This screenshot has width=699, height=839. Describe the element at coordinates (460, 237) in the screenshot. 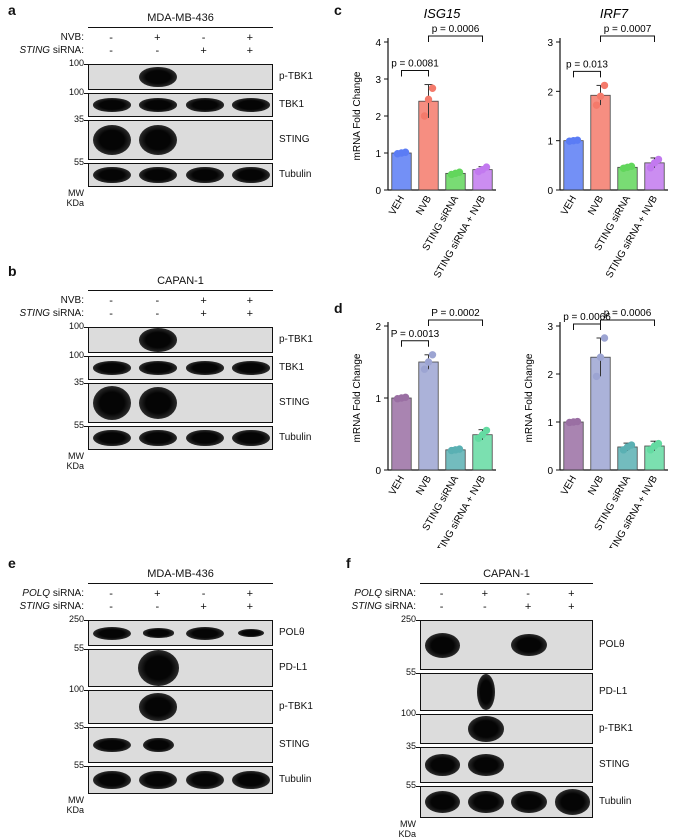

I see `x-tick-label: STING siRNA + NVB` at that location.